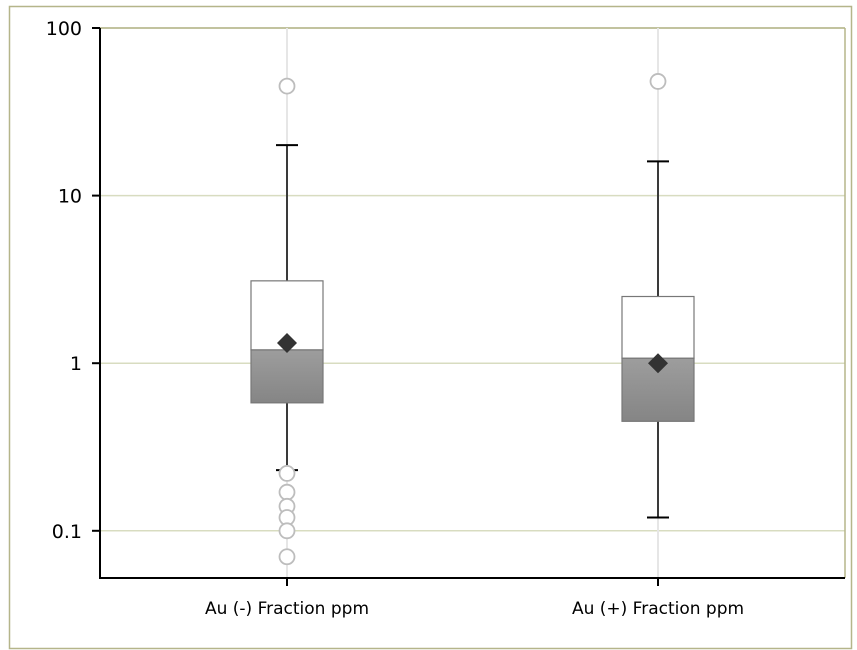 This screenshot has height=650, width=857. What do you see at coordinates (70, 197) in the screenshot?
I see `y-tick-label: 10` at bounding box center [70, 197].